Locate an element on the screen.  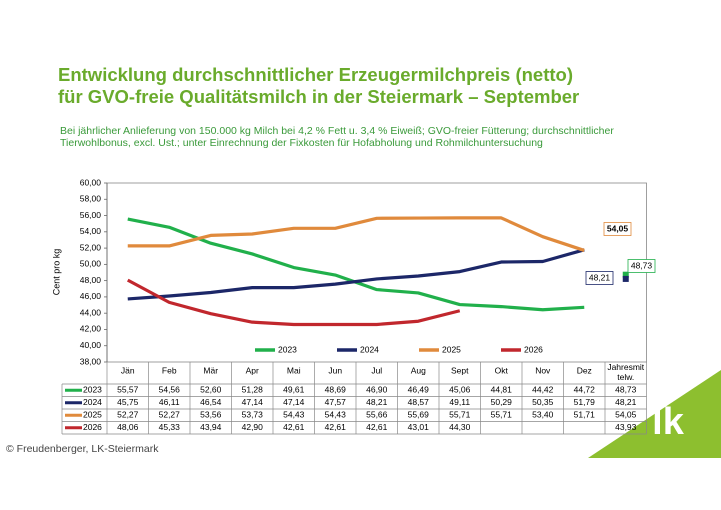
table-value: 46,90 is located at coordinates (377, 390).